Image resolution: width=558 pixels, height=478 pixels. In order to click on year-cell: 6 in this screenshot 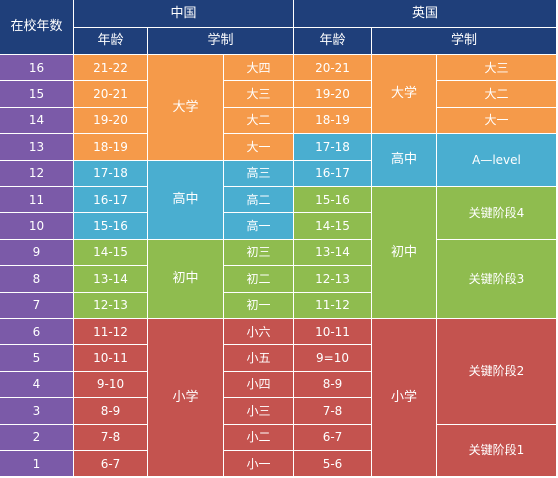, I will do `click(37, 332)`.